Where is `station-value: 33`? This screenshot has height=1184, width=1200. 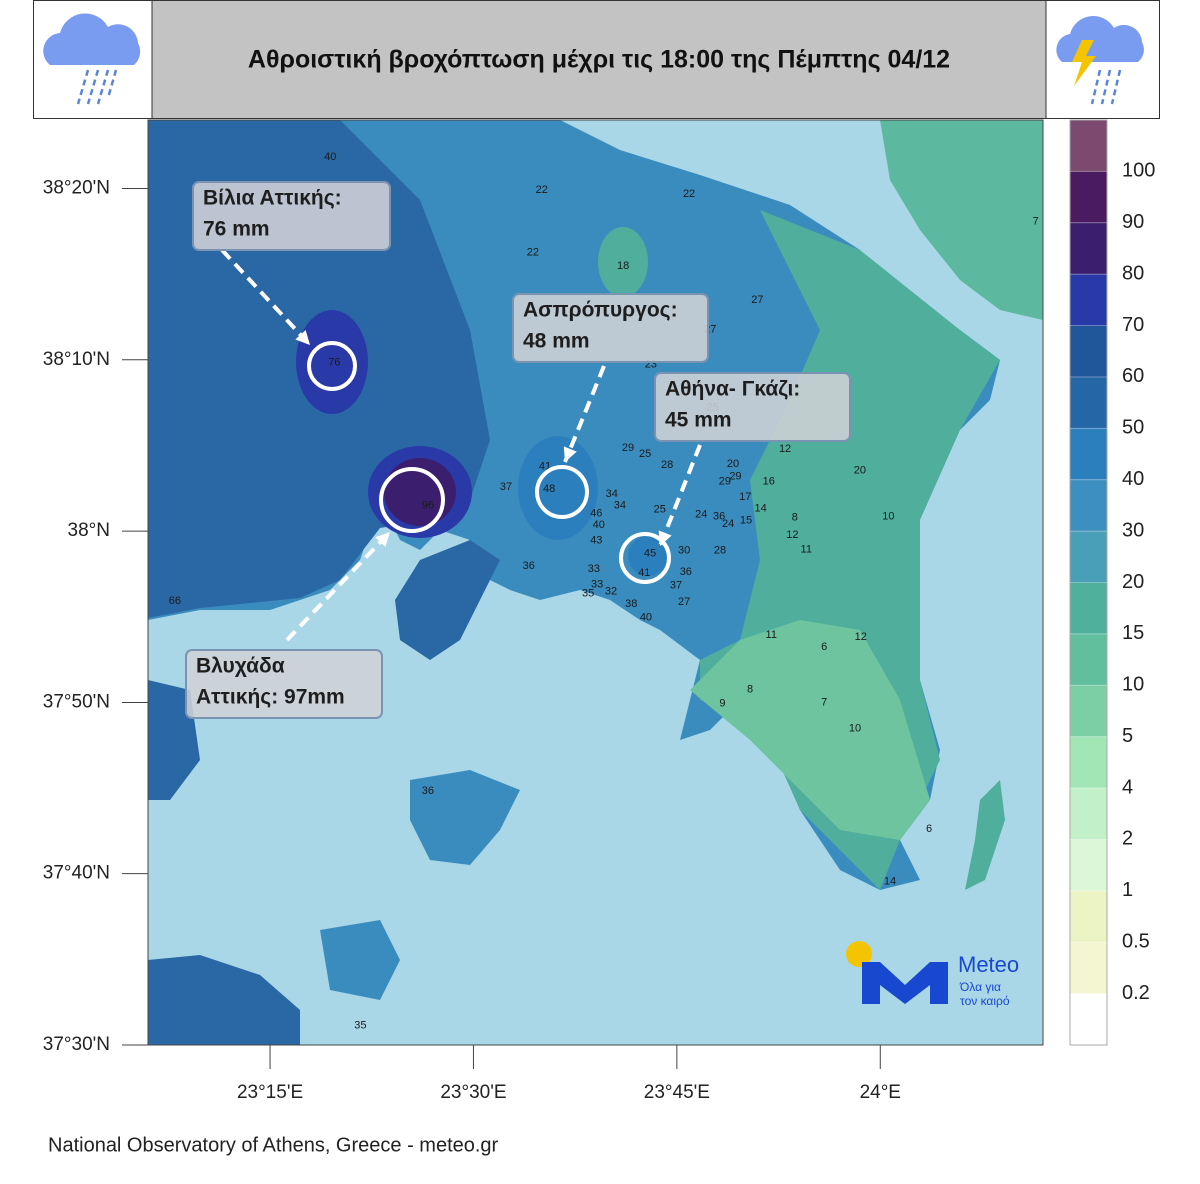 station-value: 33 is located at coordinates (597, 584).